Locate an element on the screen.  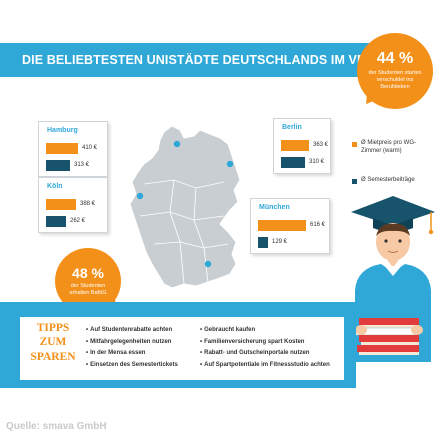
bar-rent-berlin is located at coordinates (295, 145).